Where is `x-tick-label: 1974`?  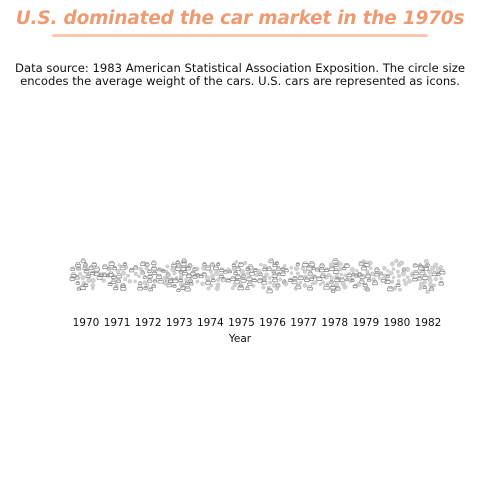
x-tick-label: 1974 is located at coordinates (210, 323).